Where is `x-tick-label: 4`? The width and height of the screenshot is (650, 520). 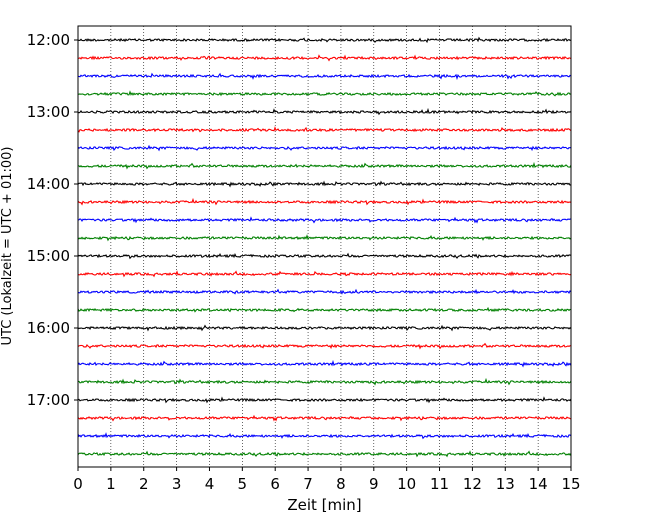
x-tick-label: 4 is located at coordinates (210, 484).